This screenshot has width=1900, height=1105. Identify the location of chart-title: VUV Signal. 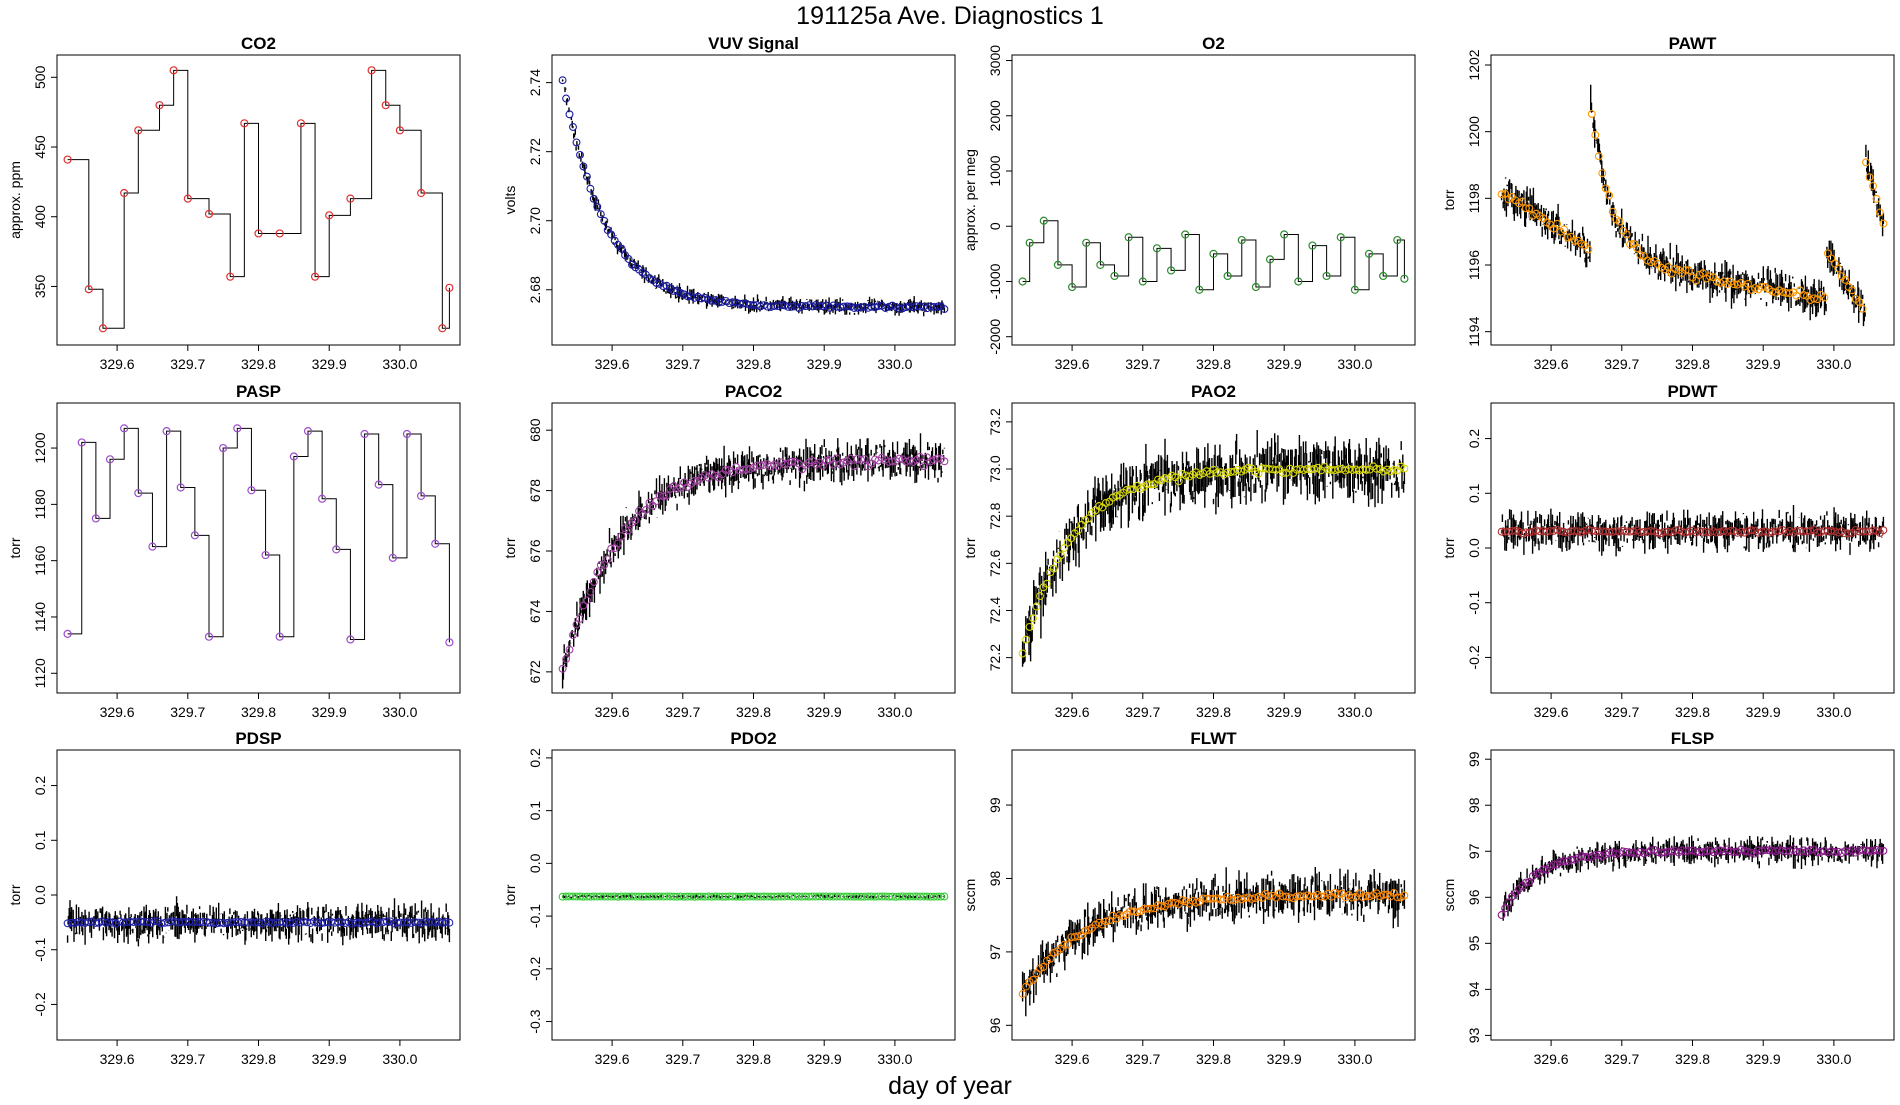
(753, 43).